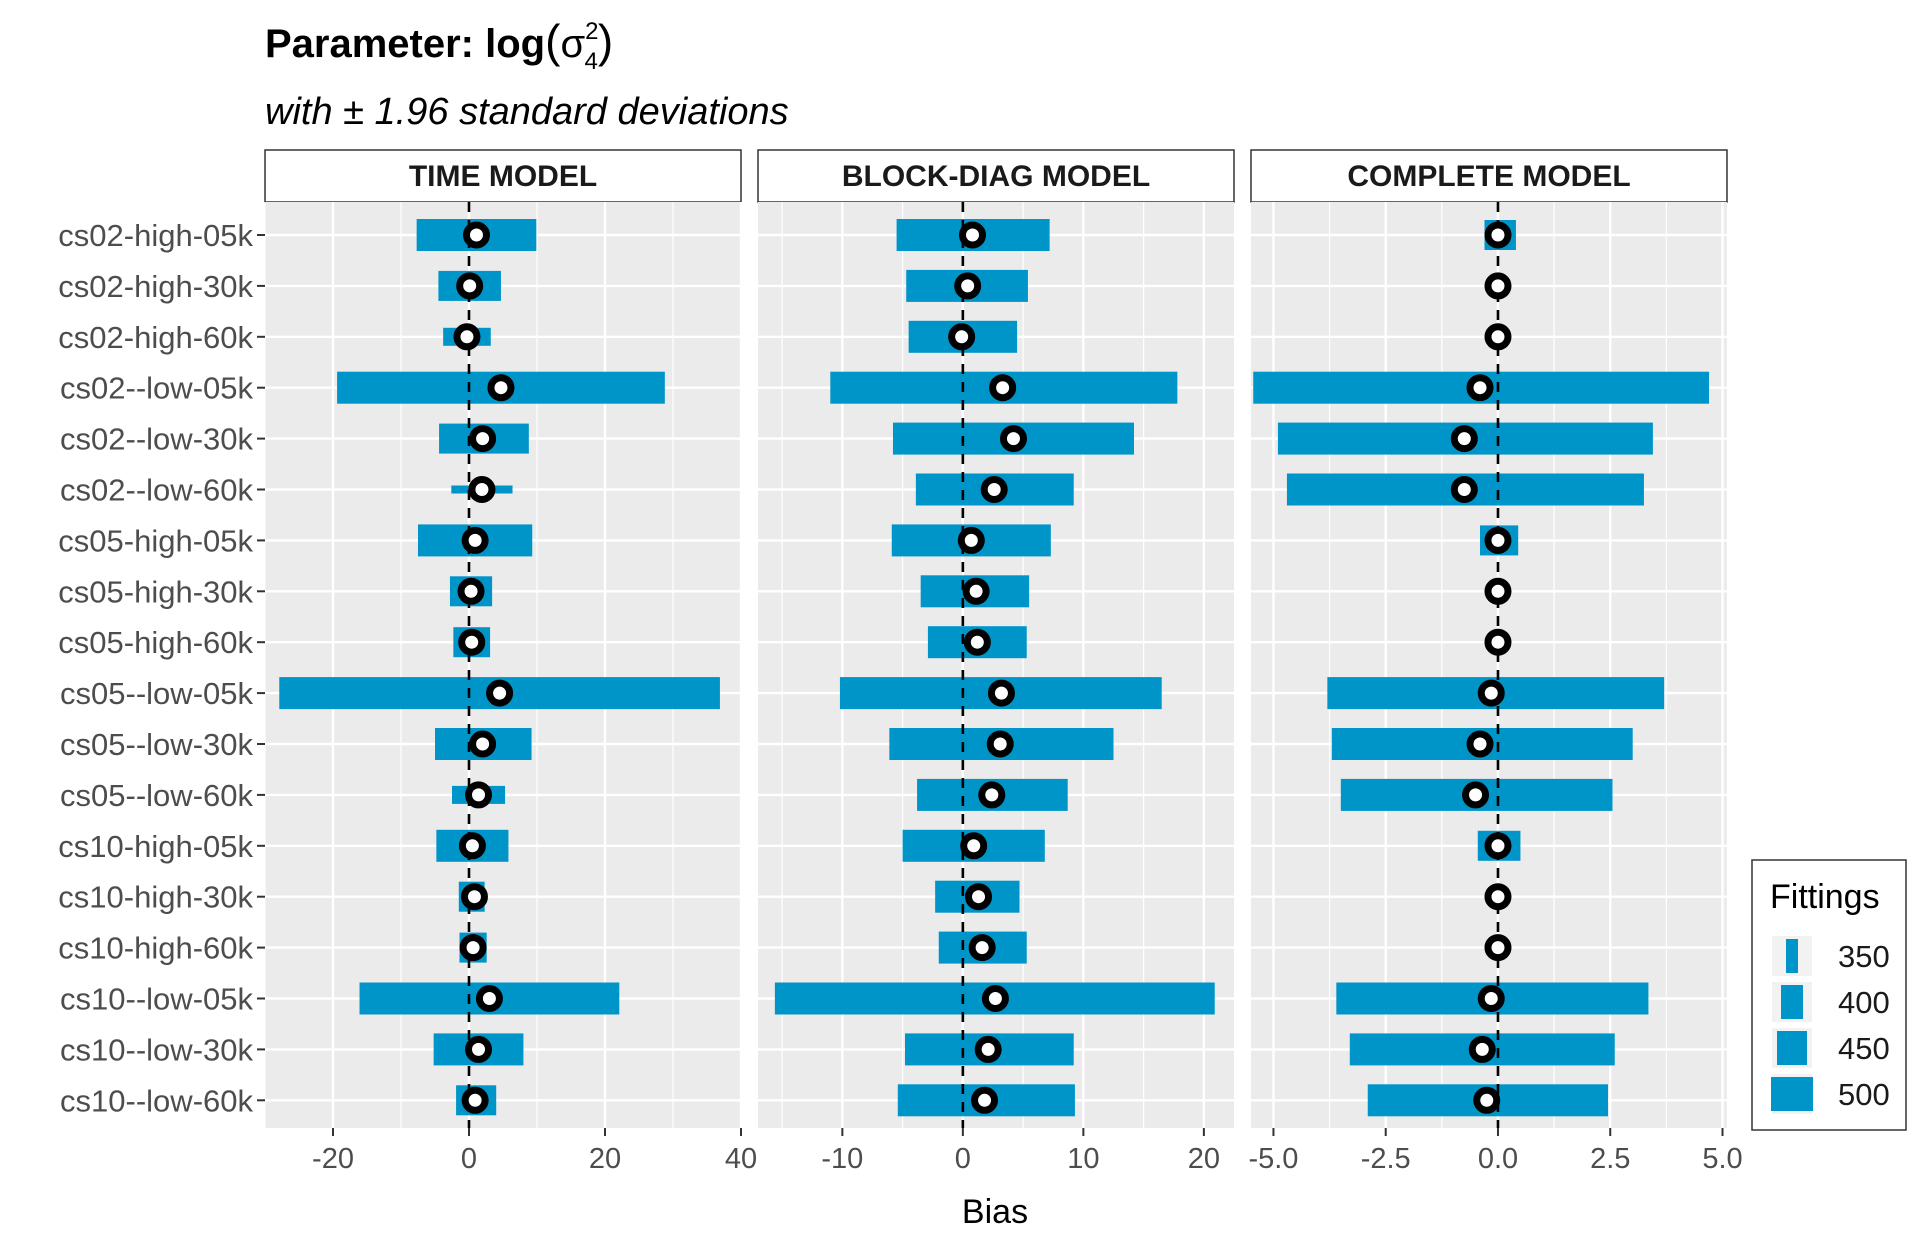 The height and width of the screenshot is (1253, 1920). Describe the element at coordinates (155, 337) in the screenshot. I see `y-tick-label: cs02-high-60k` at that location.